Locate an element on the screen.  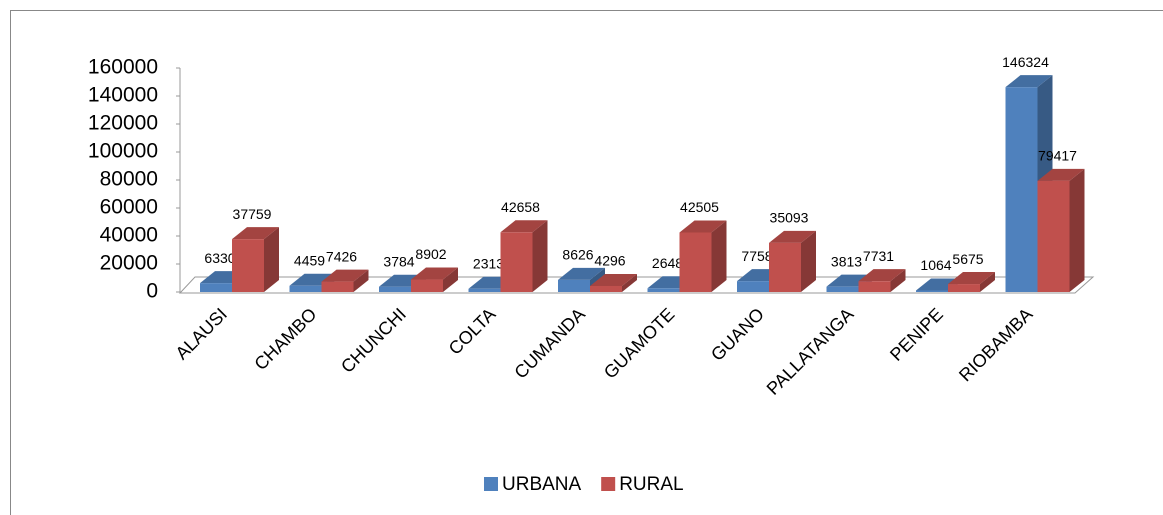
y-tick-label: 80000 is located at coordinates (129, 179).